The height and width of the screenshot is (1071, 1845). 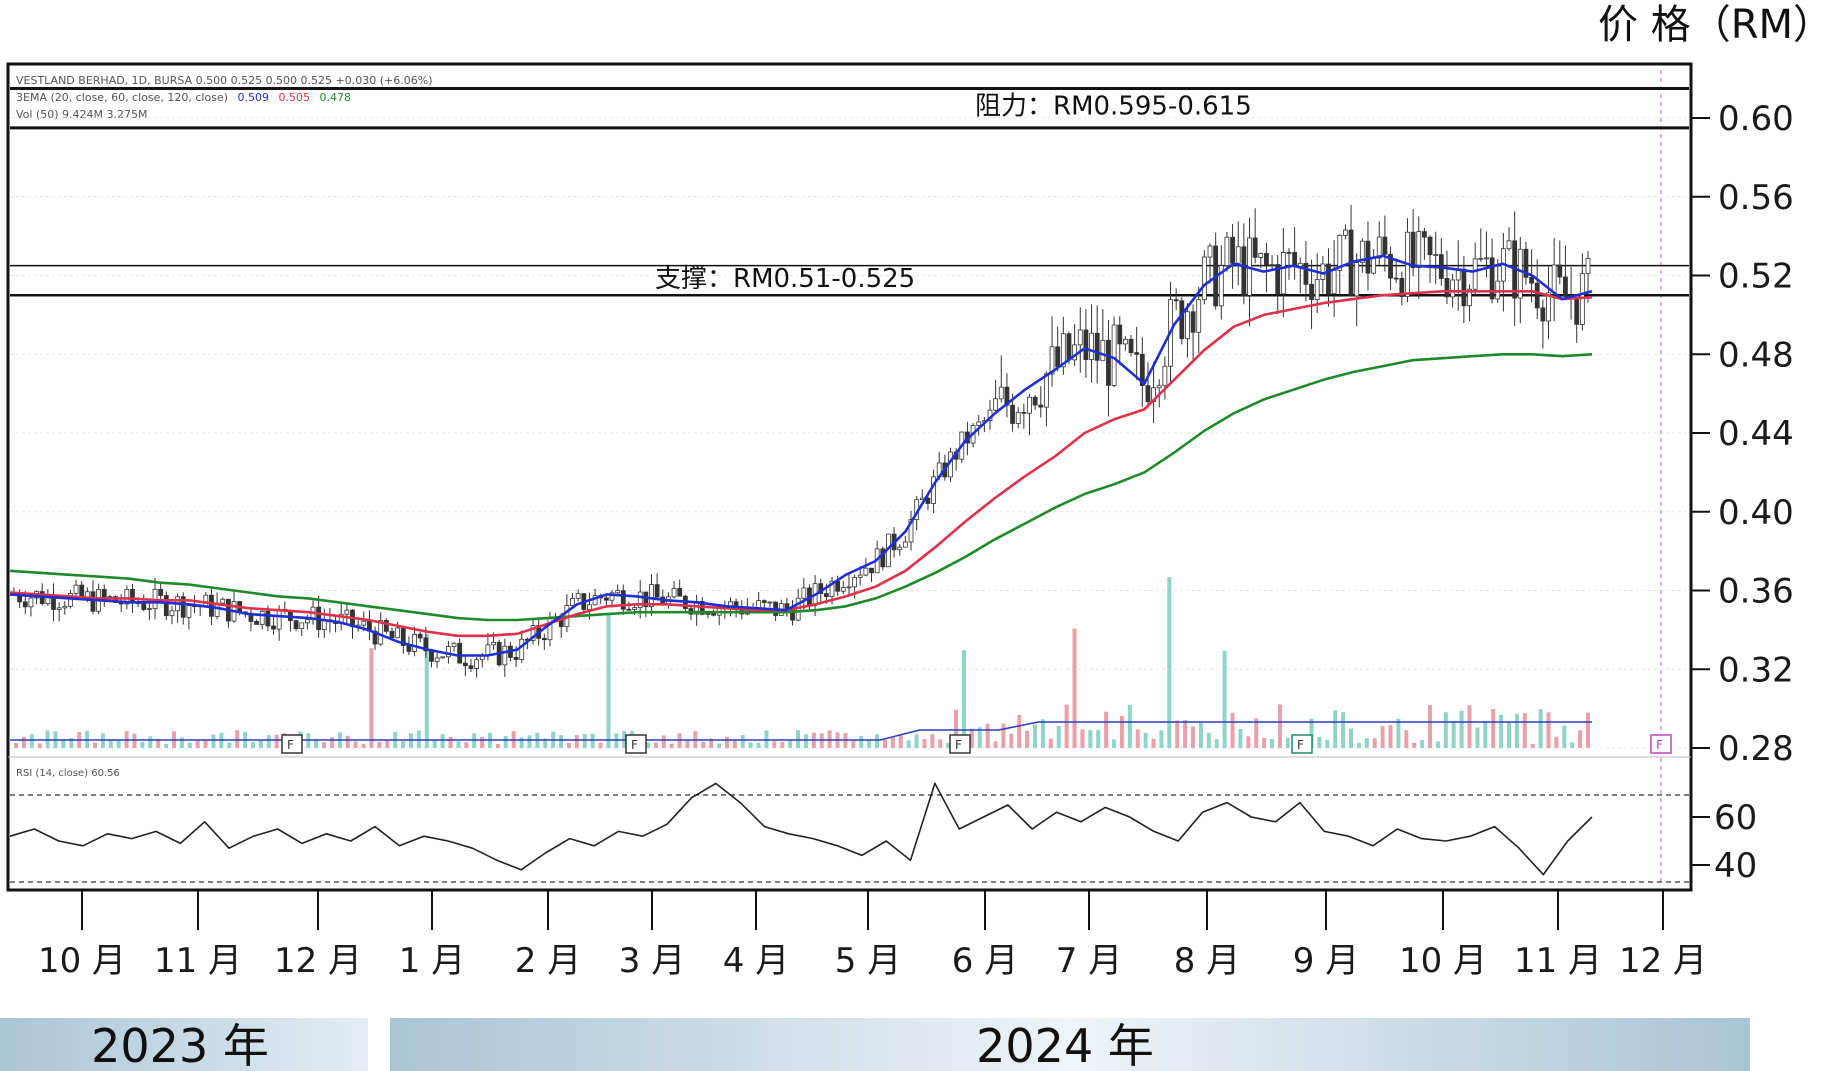 I want to click on volume-ma-line, so click(x=801, y=731).